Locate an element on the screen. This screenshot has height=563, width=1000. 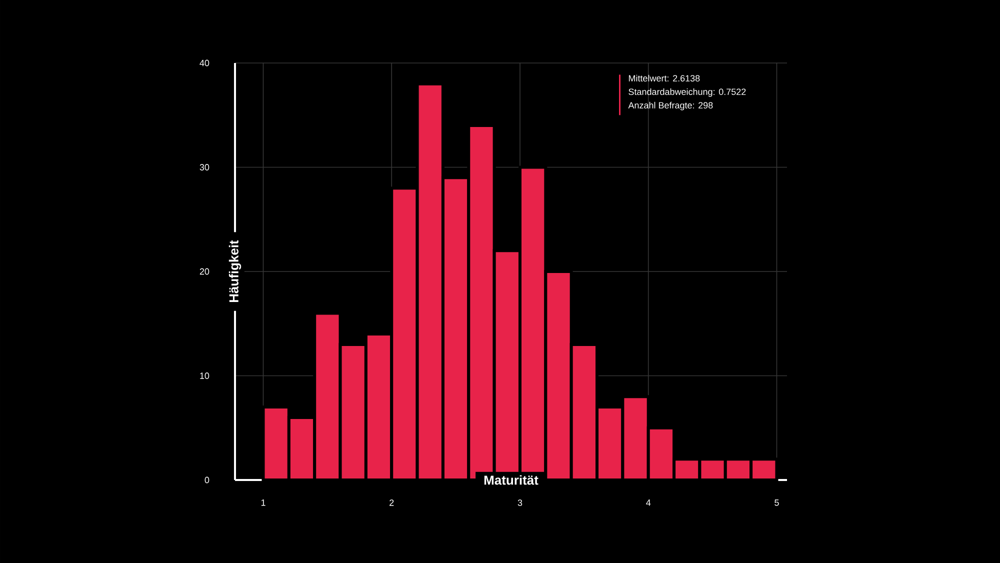
annotation: Standardabweichung: 0.7522 is located at coordinates (687, 92).